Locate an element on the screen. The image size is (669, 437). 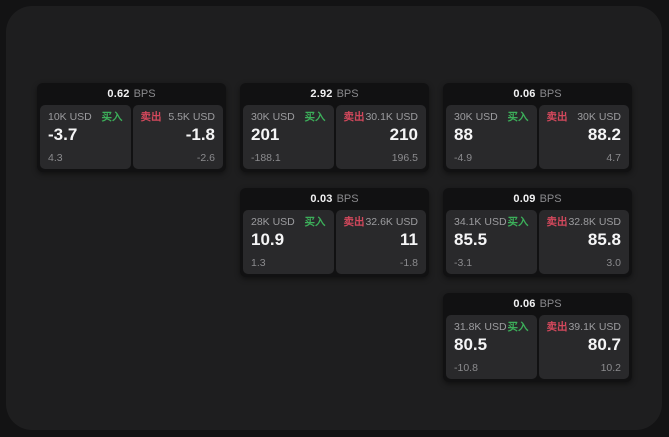
sell-panel: 卖出 32.8K USD 85.8 3.0 is located at coordinates (583, 242).